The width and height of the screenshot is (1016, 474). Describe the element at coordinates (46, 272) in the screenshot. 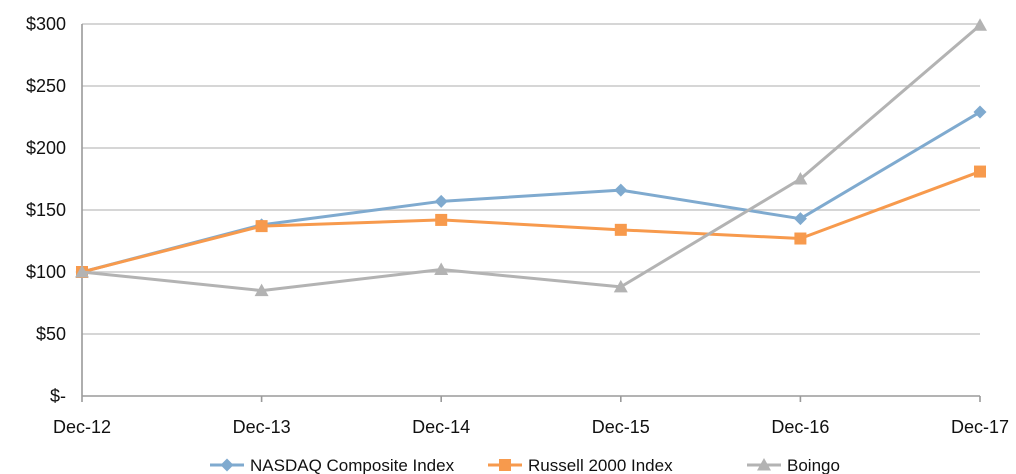

I see `y-tick-label: $100` at that location.